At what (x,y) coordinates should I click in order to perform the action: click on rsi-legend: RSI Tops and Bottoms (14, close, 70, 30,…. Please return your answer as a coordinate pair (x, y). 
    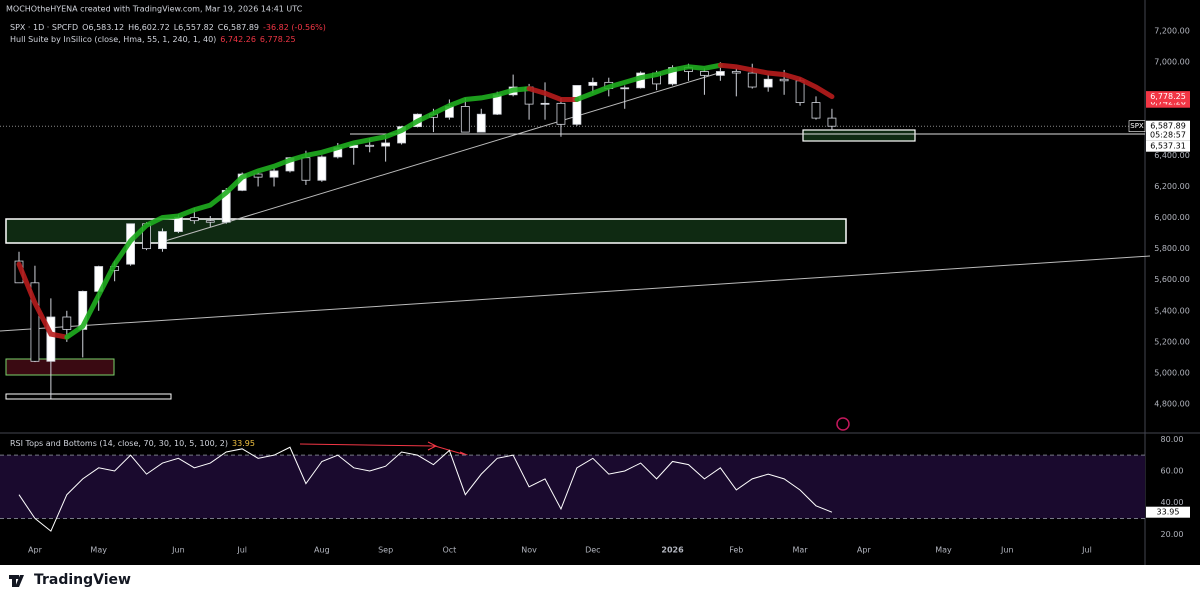
    Looking at the image, I should click on (132, 443).